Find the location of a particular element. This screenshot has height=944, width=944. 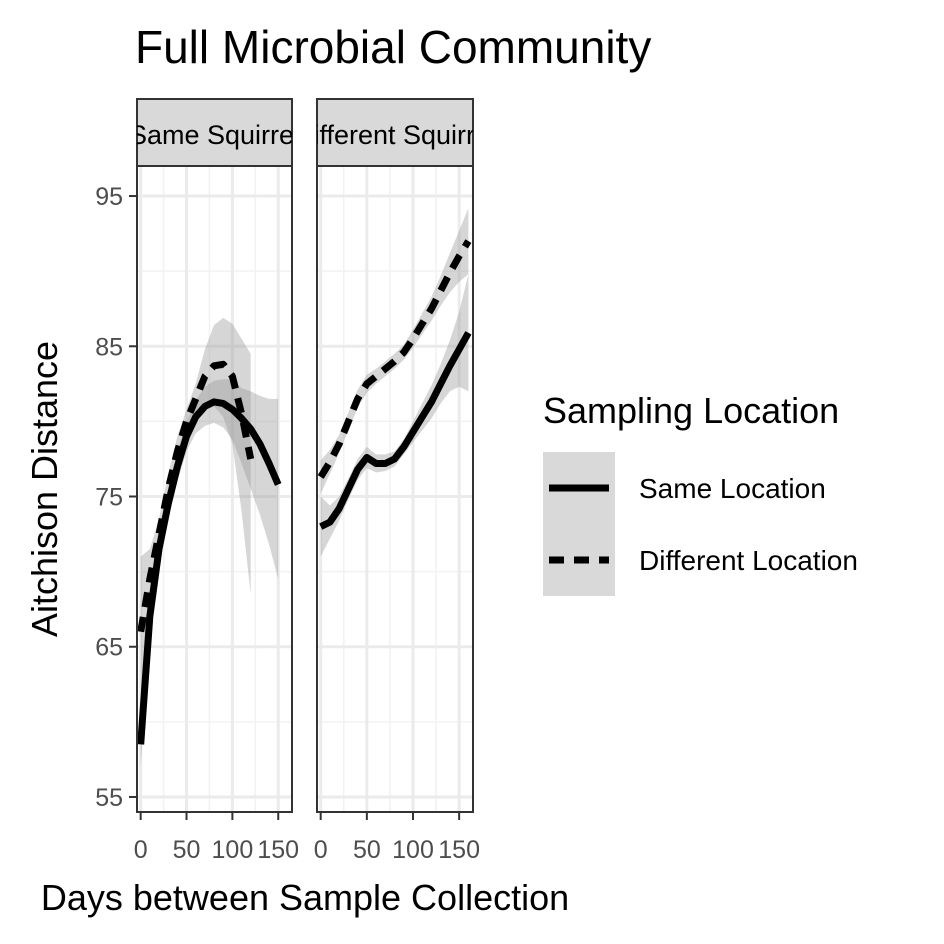

series-line-same-location is located at coordinates (395, 430).